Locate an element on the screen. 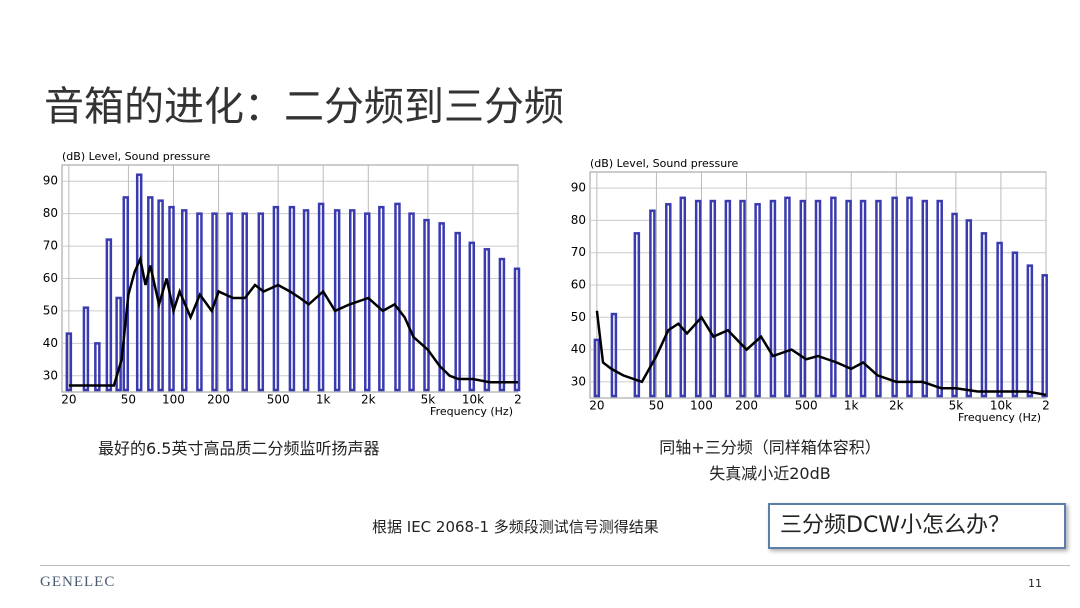  footer-rule is located at coordinates (555, 565).